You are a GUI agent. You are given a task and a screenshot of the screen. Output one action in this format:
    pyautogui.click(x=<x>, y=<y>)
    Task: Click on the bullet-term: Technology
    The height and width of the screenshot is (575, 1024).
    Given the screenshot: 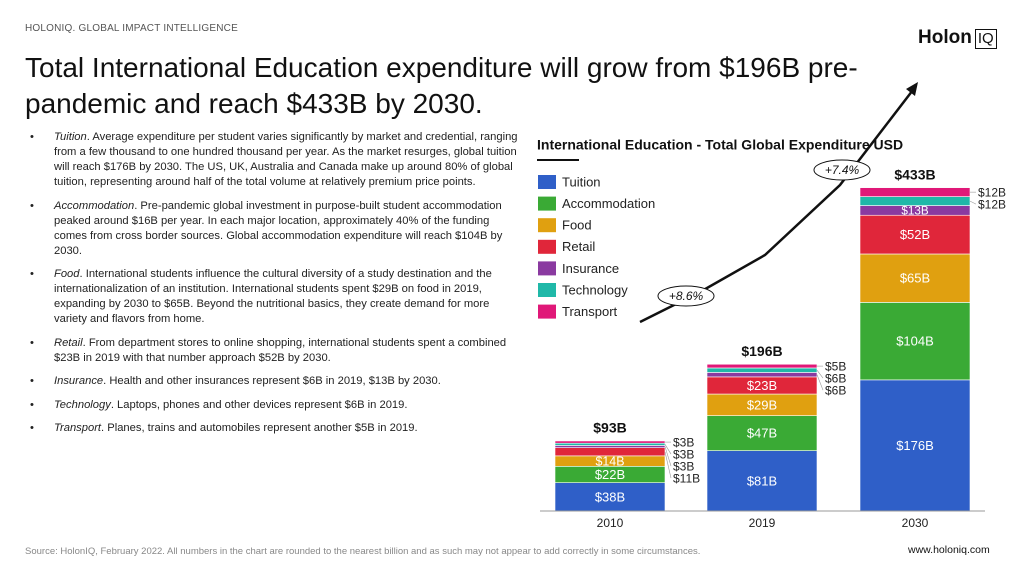 What is the action you would take?
    pyautogui.click(x=82, y=404)
    